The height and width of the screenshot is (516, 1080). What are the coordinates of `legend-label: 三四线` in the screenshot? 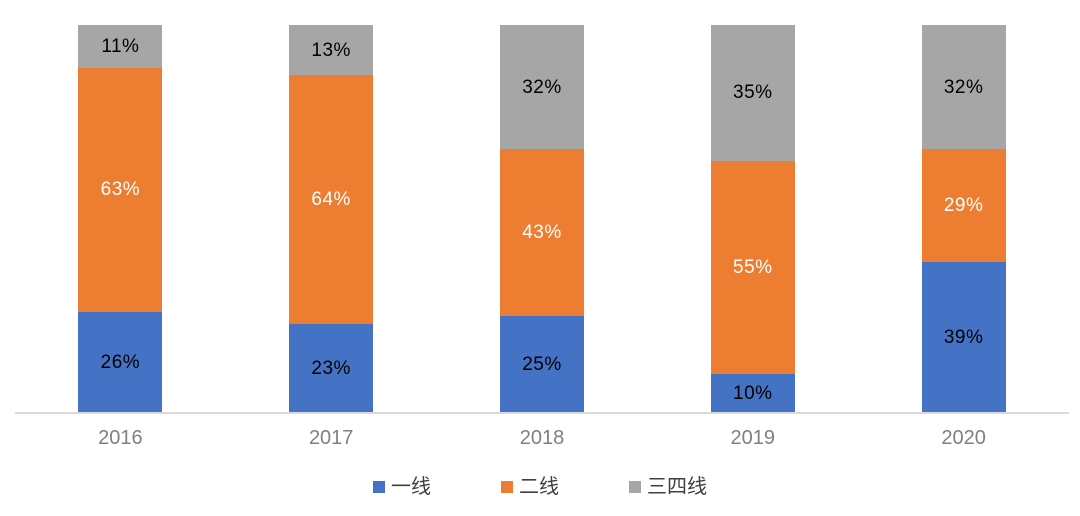 It's located at (677, 487).